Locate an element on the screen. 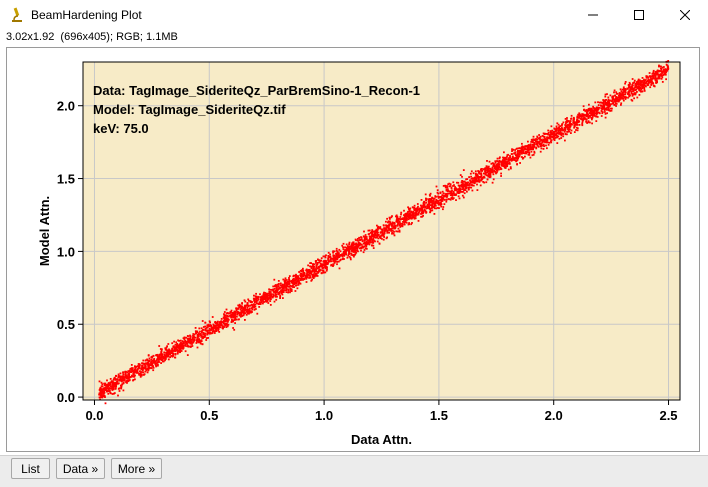  minimize-button is located at coordinates (593, 15).